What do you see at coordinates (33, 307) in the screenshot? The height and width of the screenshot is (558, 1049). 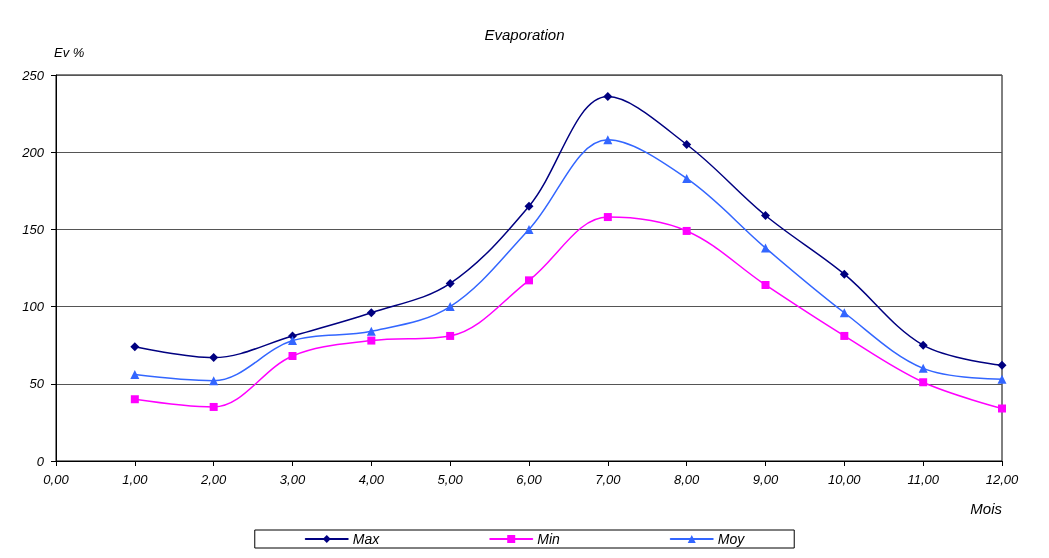 I see `y-tick-label: 100` at bounding box center [33, 307].